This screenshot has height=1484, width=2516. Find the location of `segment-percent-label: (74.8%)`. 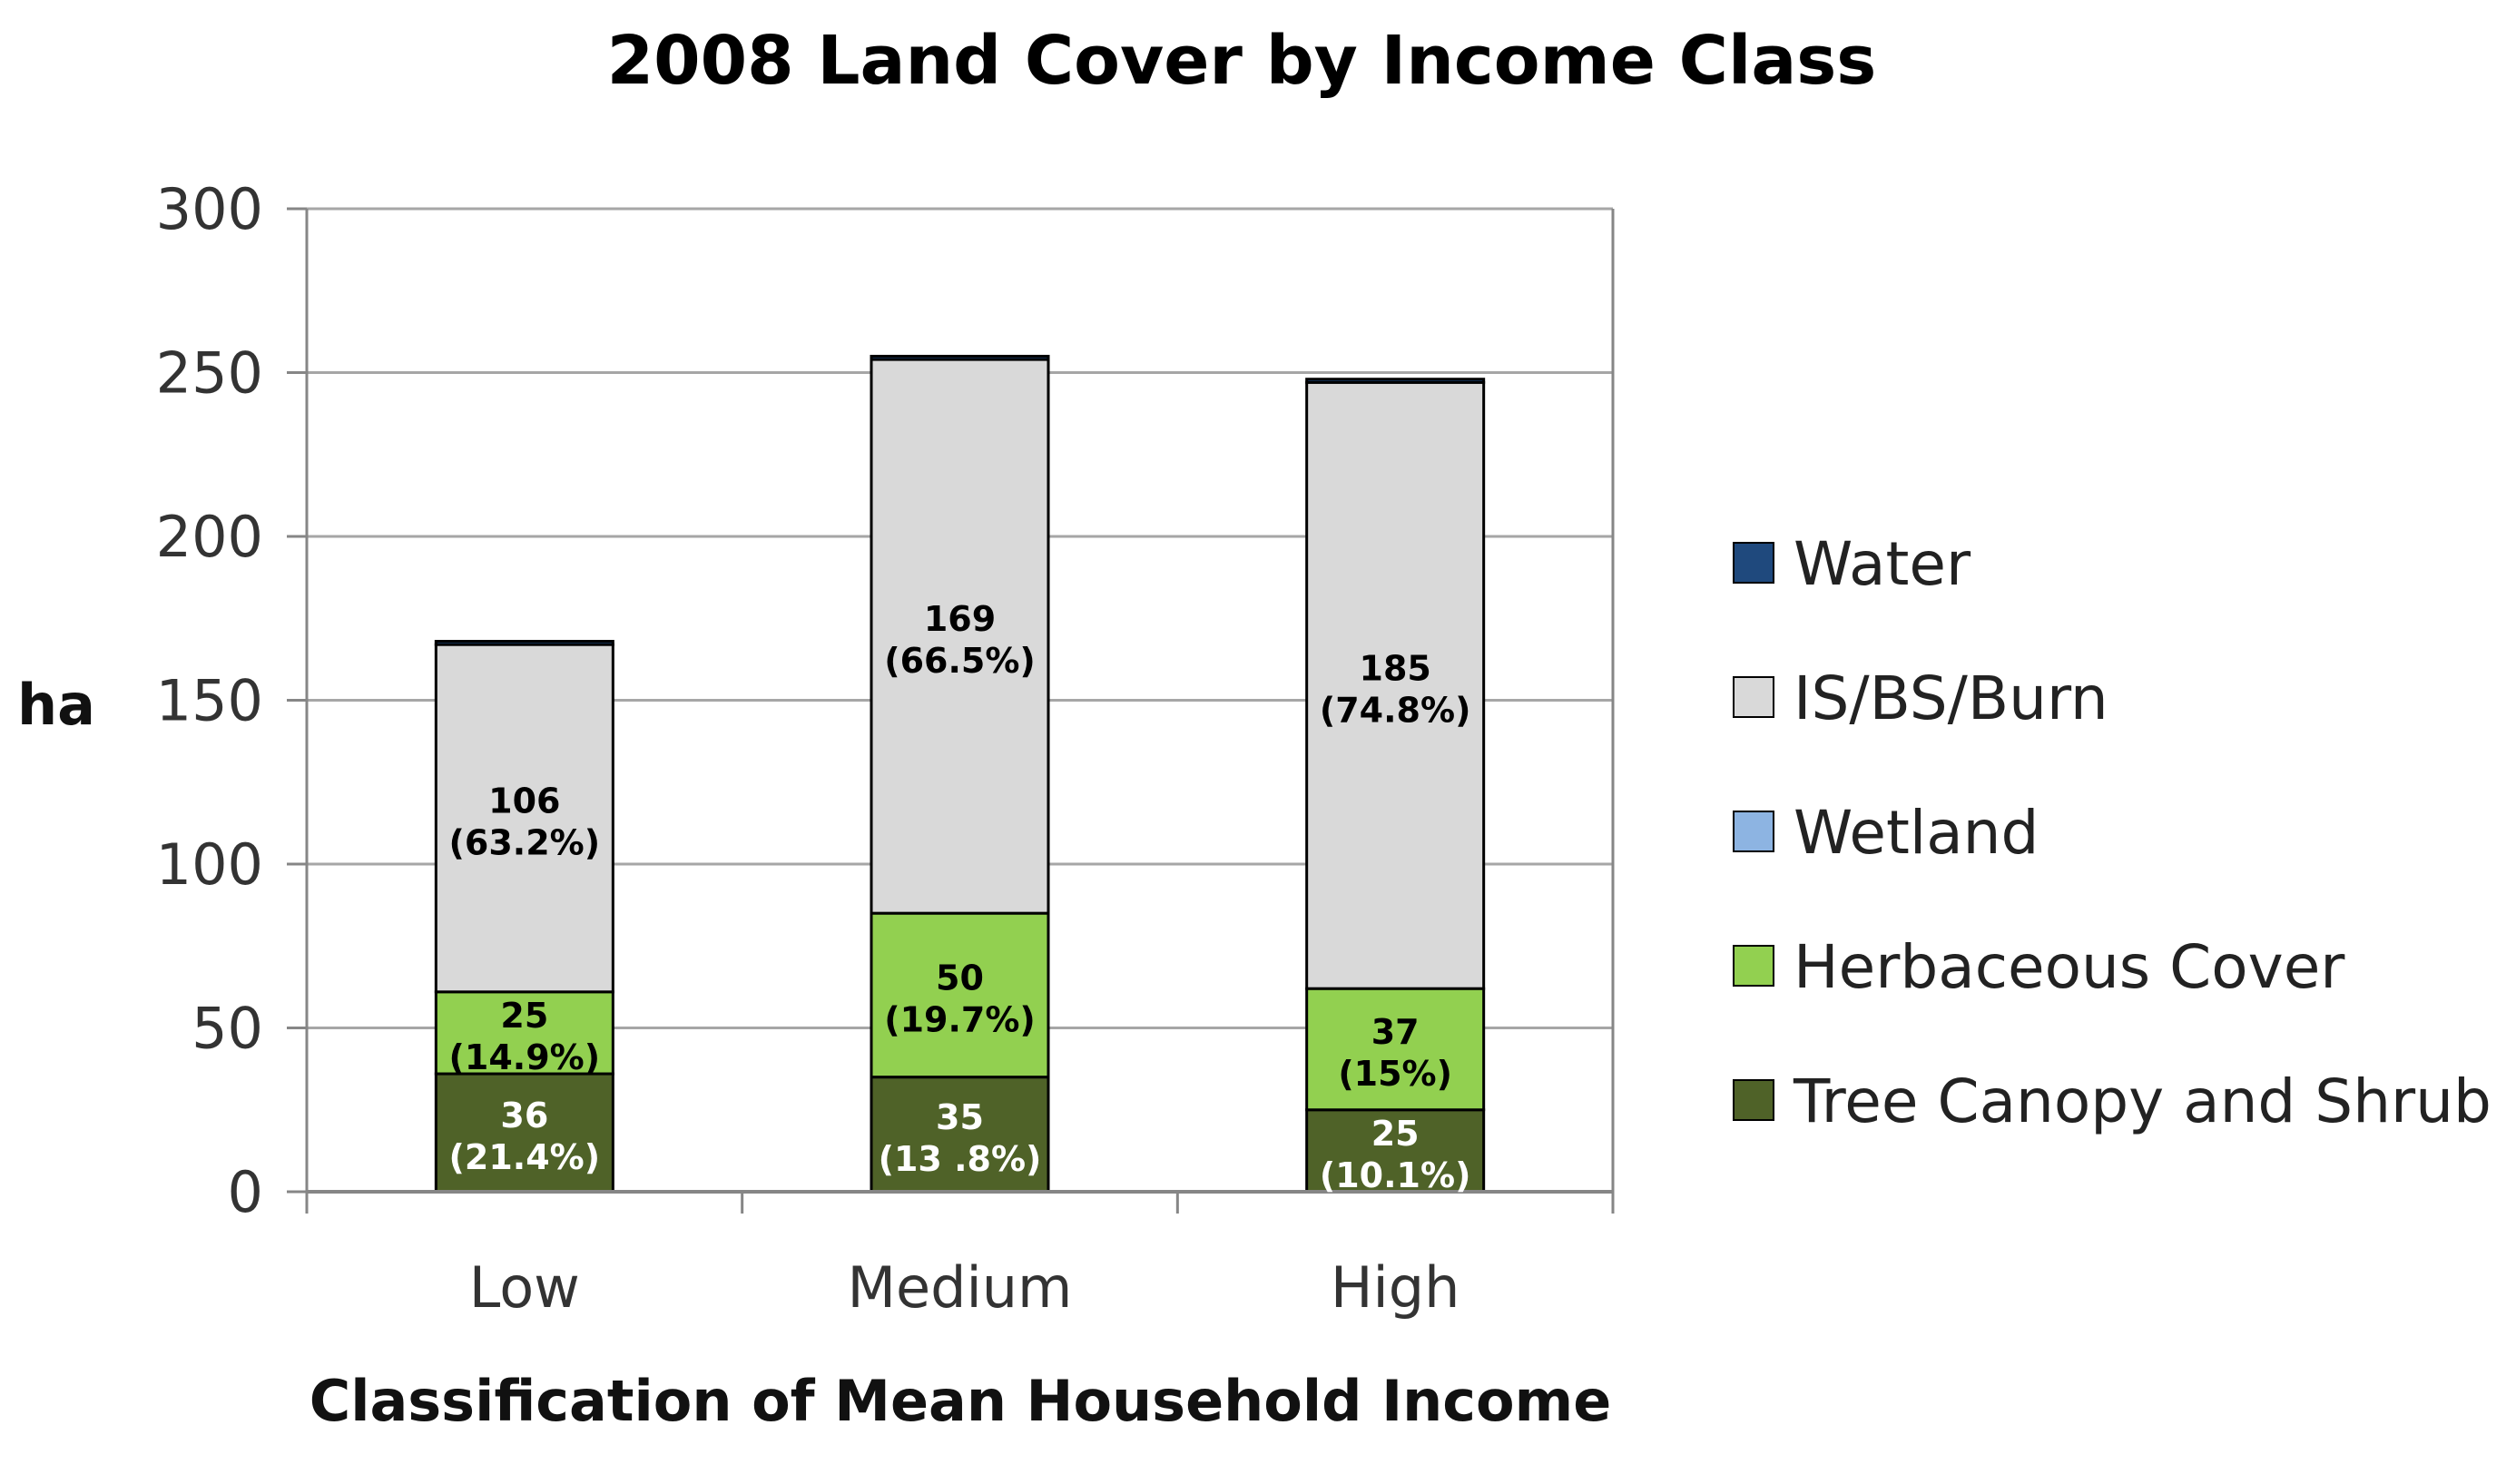

segment-percent-label: (74.8%) is located at coordinates (1395, 710).